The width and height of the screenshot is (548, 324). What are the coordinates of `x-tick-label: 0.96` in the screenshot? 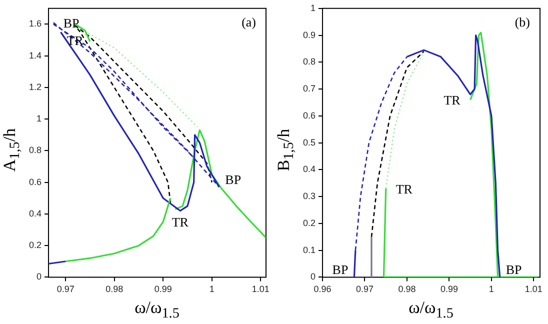 It's located at (323, 289).